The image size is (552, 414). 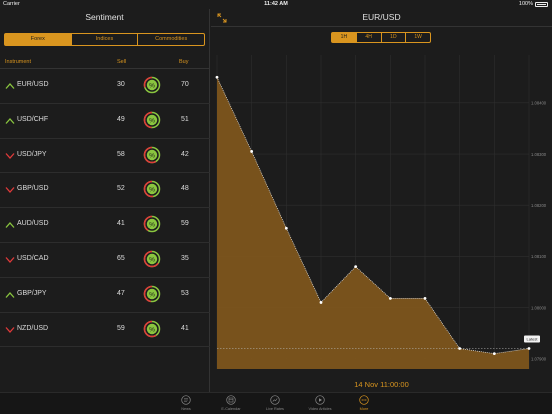 What do you see at coordinates (121, 119) in the screenshot?
I see `sell-value: 49` at bounding box center [121, 119].